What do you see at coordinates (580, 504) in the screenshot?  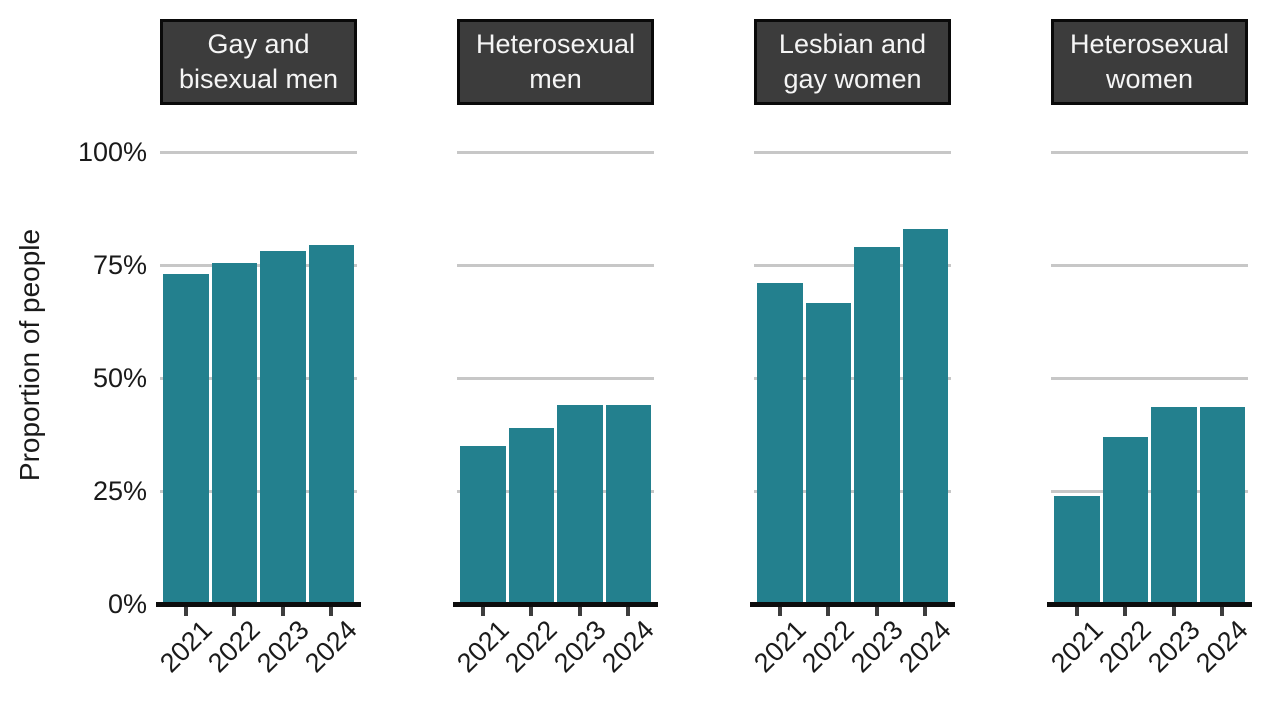 I see `bar-heterosexual-men-2023` at bounding box center [580, 504].